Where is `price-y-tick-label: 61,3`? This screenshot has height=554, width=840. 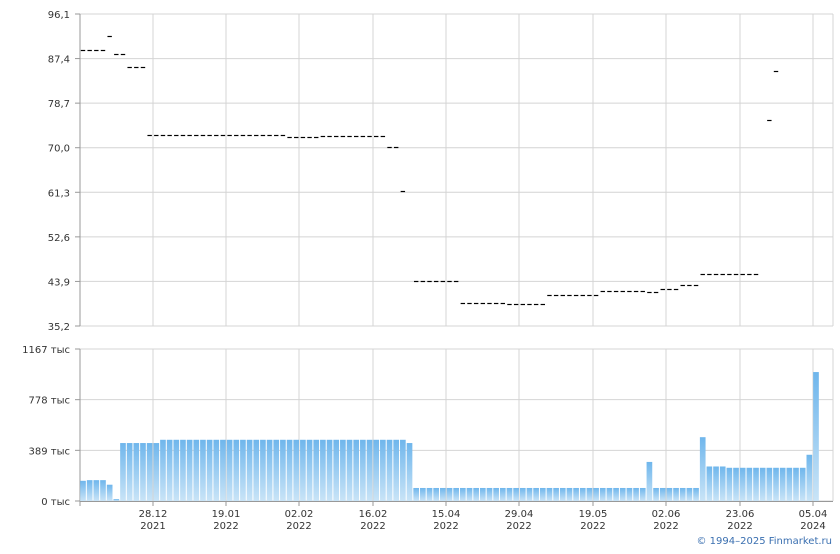 price-y-tick-label: 61,3 is located at coordinates (59, 193).